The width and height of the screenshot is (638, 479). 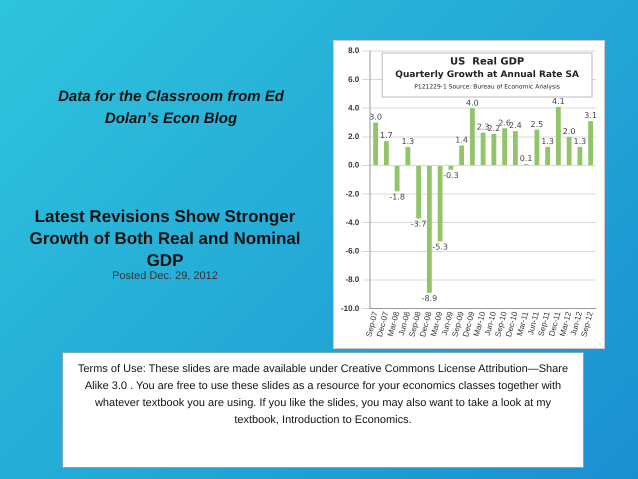 What do you see at coordinates (352, 193) in the screenshot?
I see `y-tick-label: -2.0` at bounding box center [352, 193].